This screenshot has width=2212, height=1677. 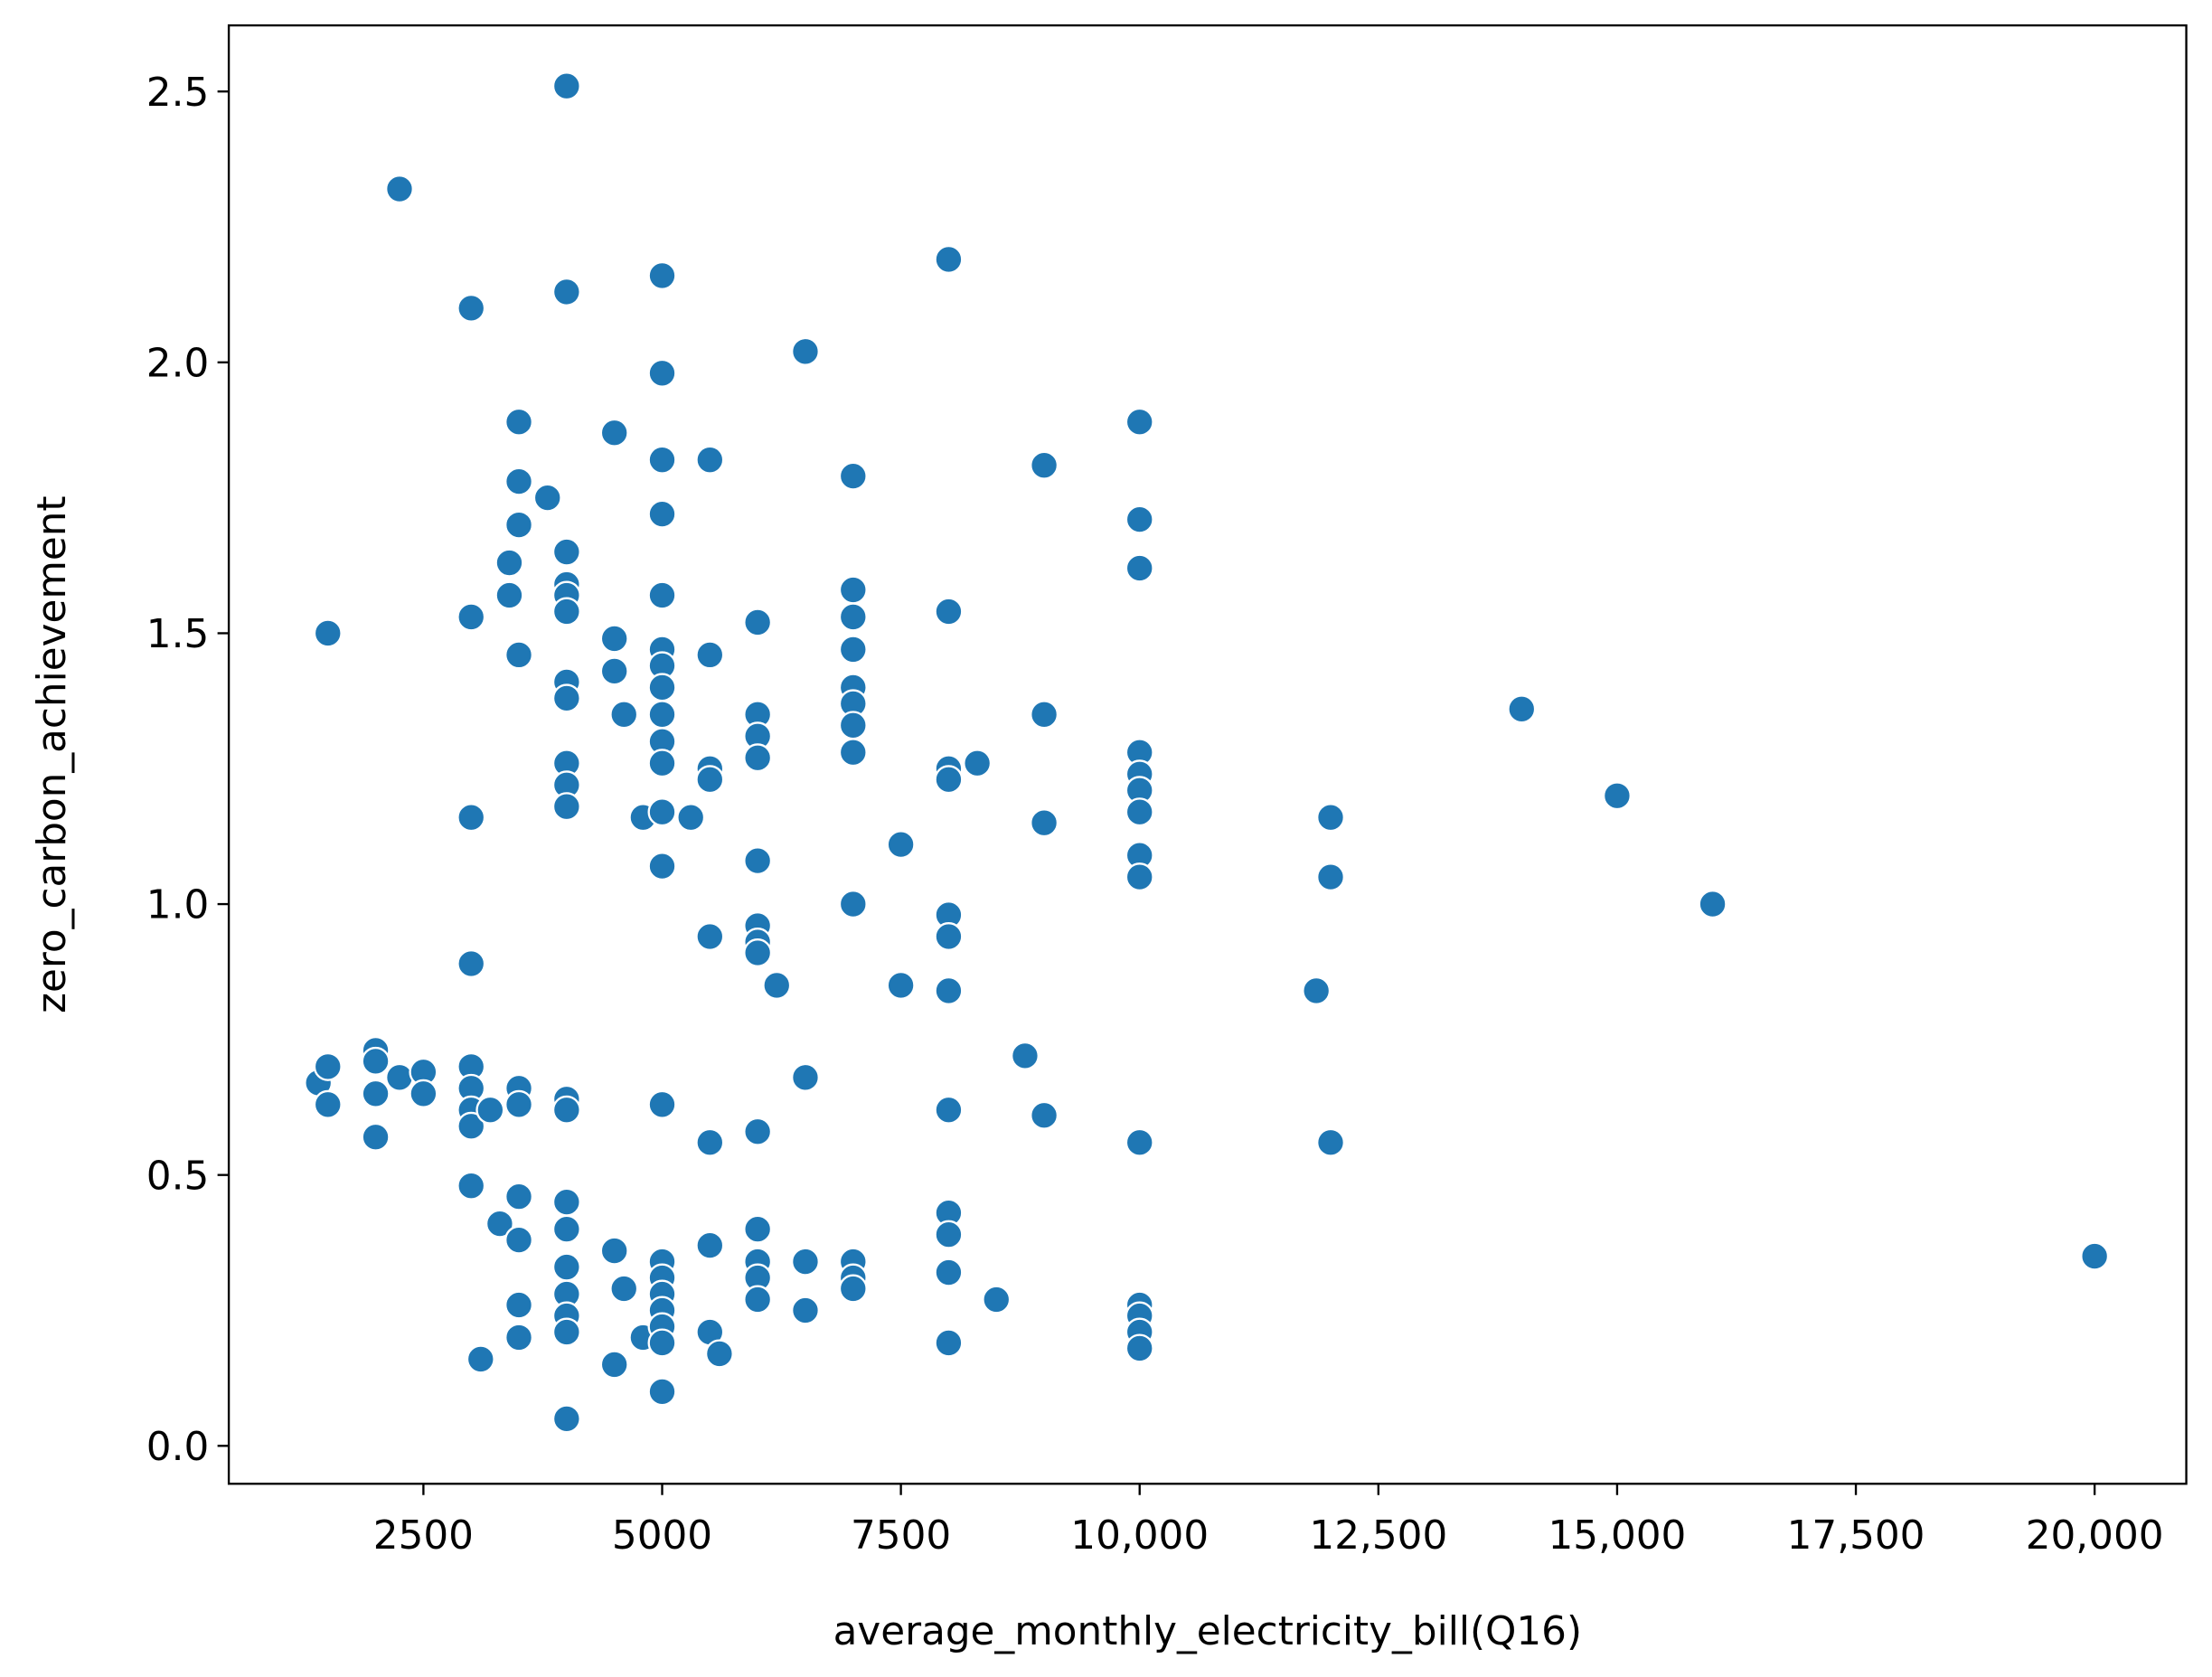 I want to click on y-tick-label: 0.5, so click(x=177, y=1176).